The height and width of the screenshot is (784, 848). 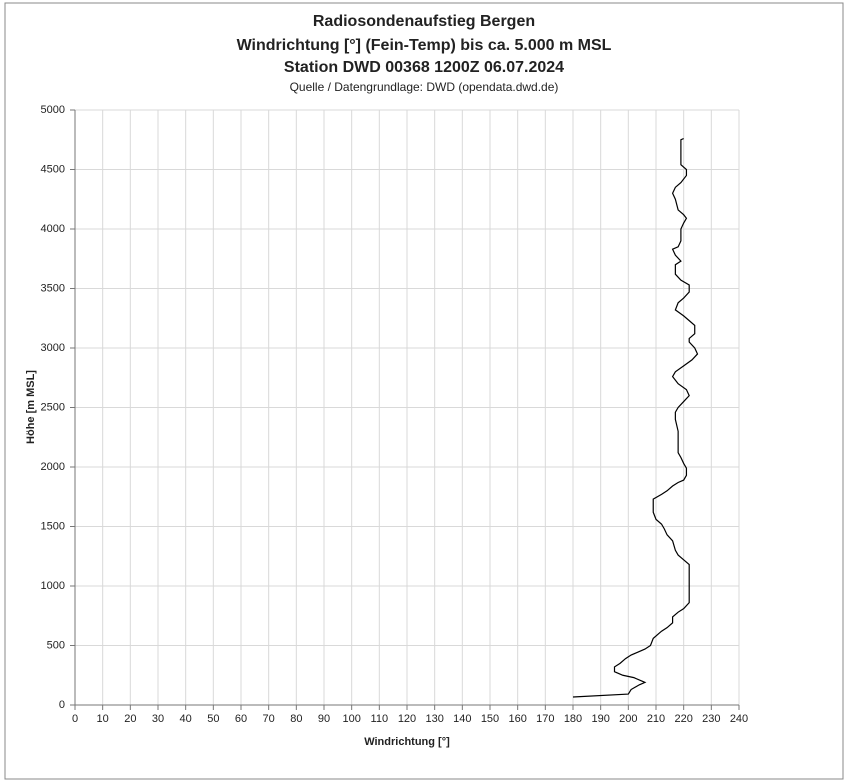 What do you see at coordinates (380, 719) in the screenshot?
I see `x-tick-label: 110` at bounding box center [380, 719].